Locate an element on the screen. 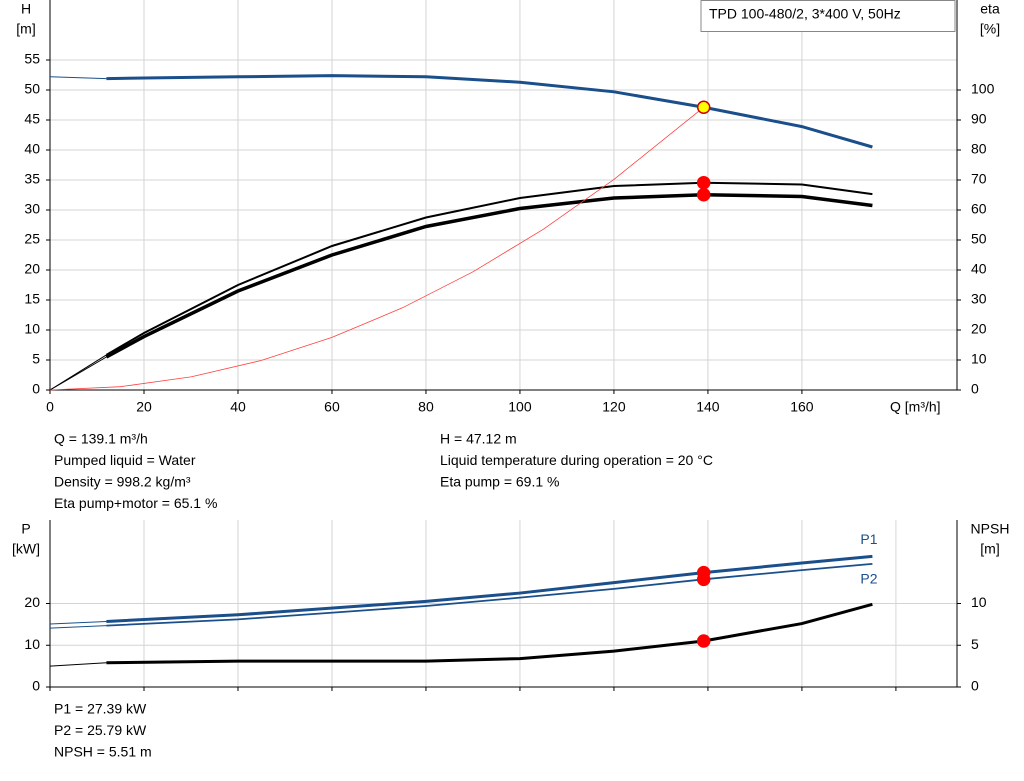 Image resolution: width=1024 pixels, height=781 pixels. x-tick-label: 80 is located at coordinates (426, 407).